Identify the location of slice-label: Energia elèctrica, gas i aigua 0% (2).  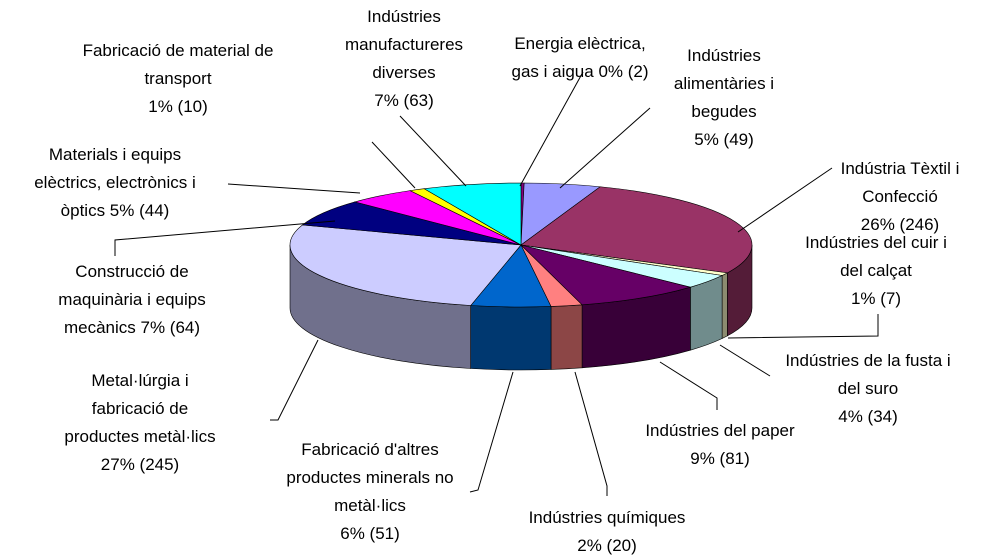
(579, 57).